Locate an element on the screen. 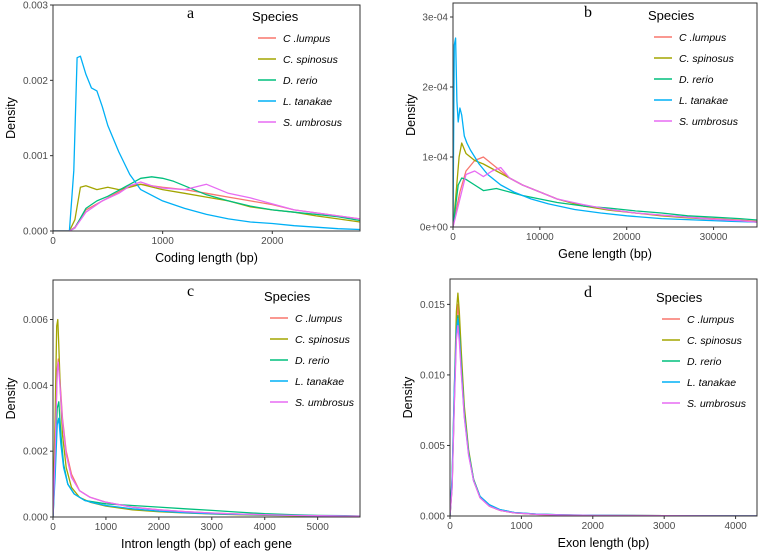  y-tick-label: 0.010 is located at coordinates (432, 375).